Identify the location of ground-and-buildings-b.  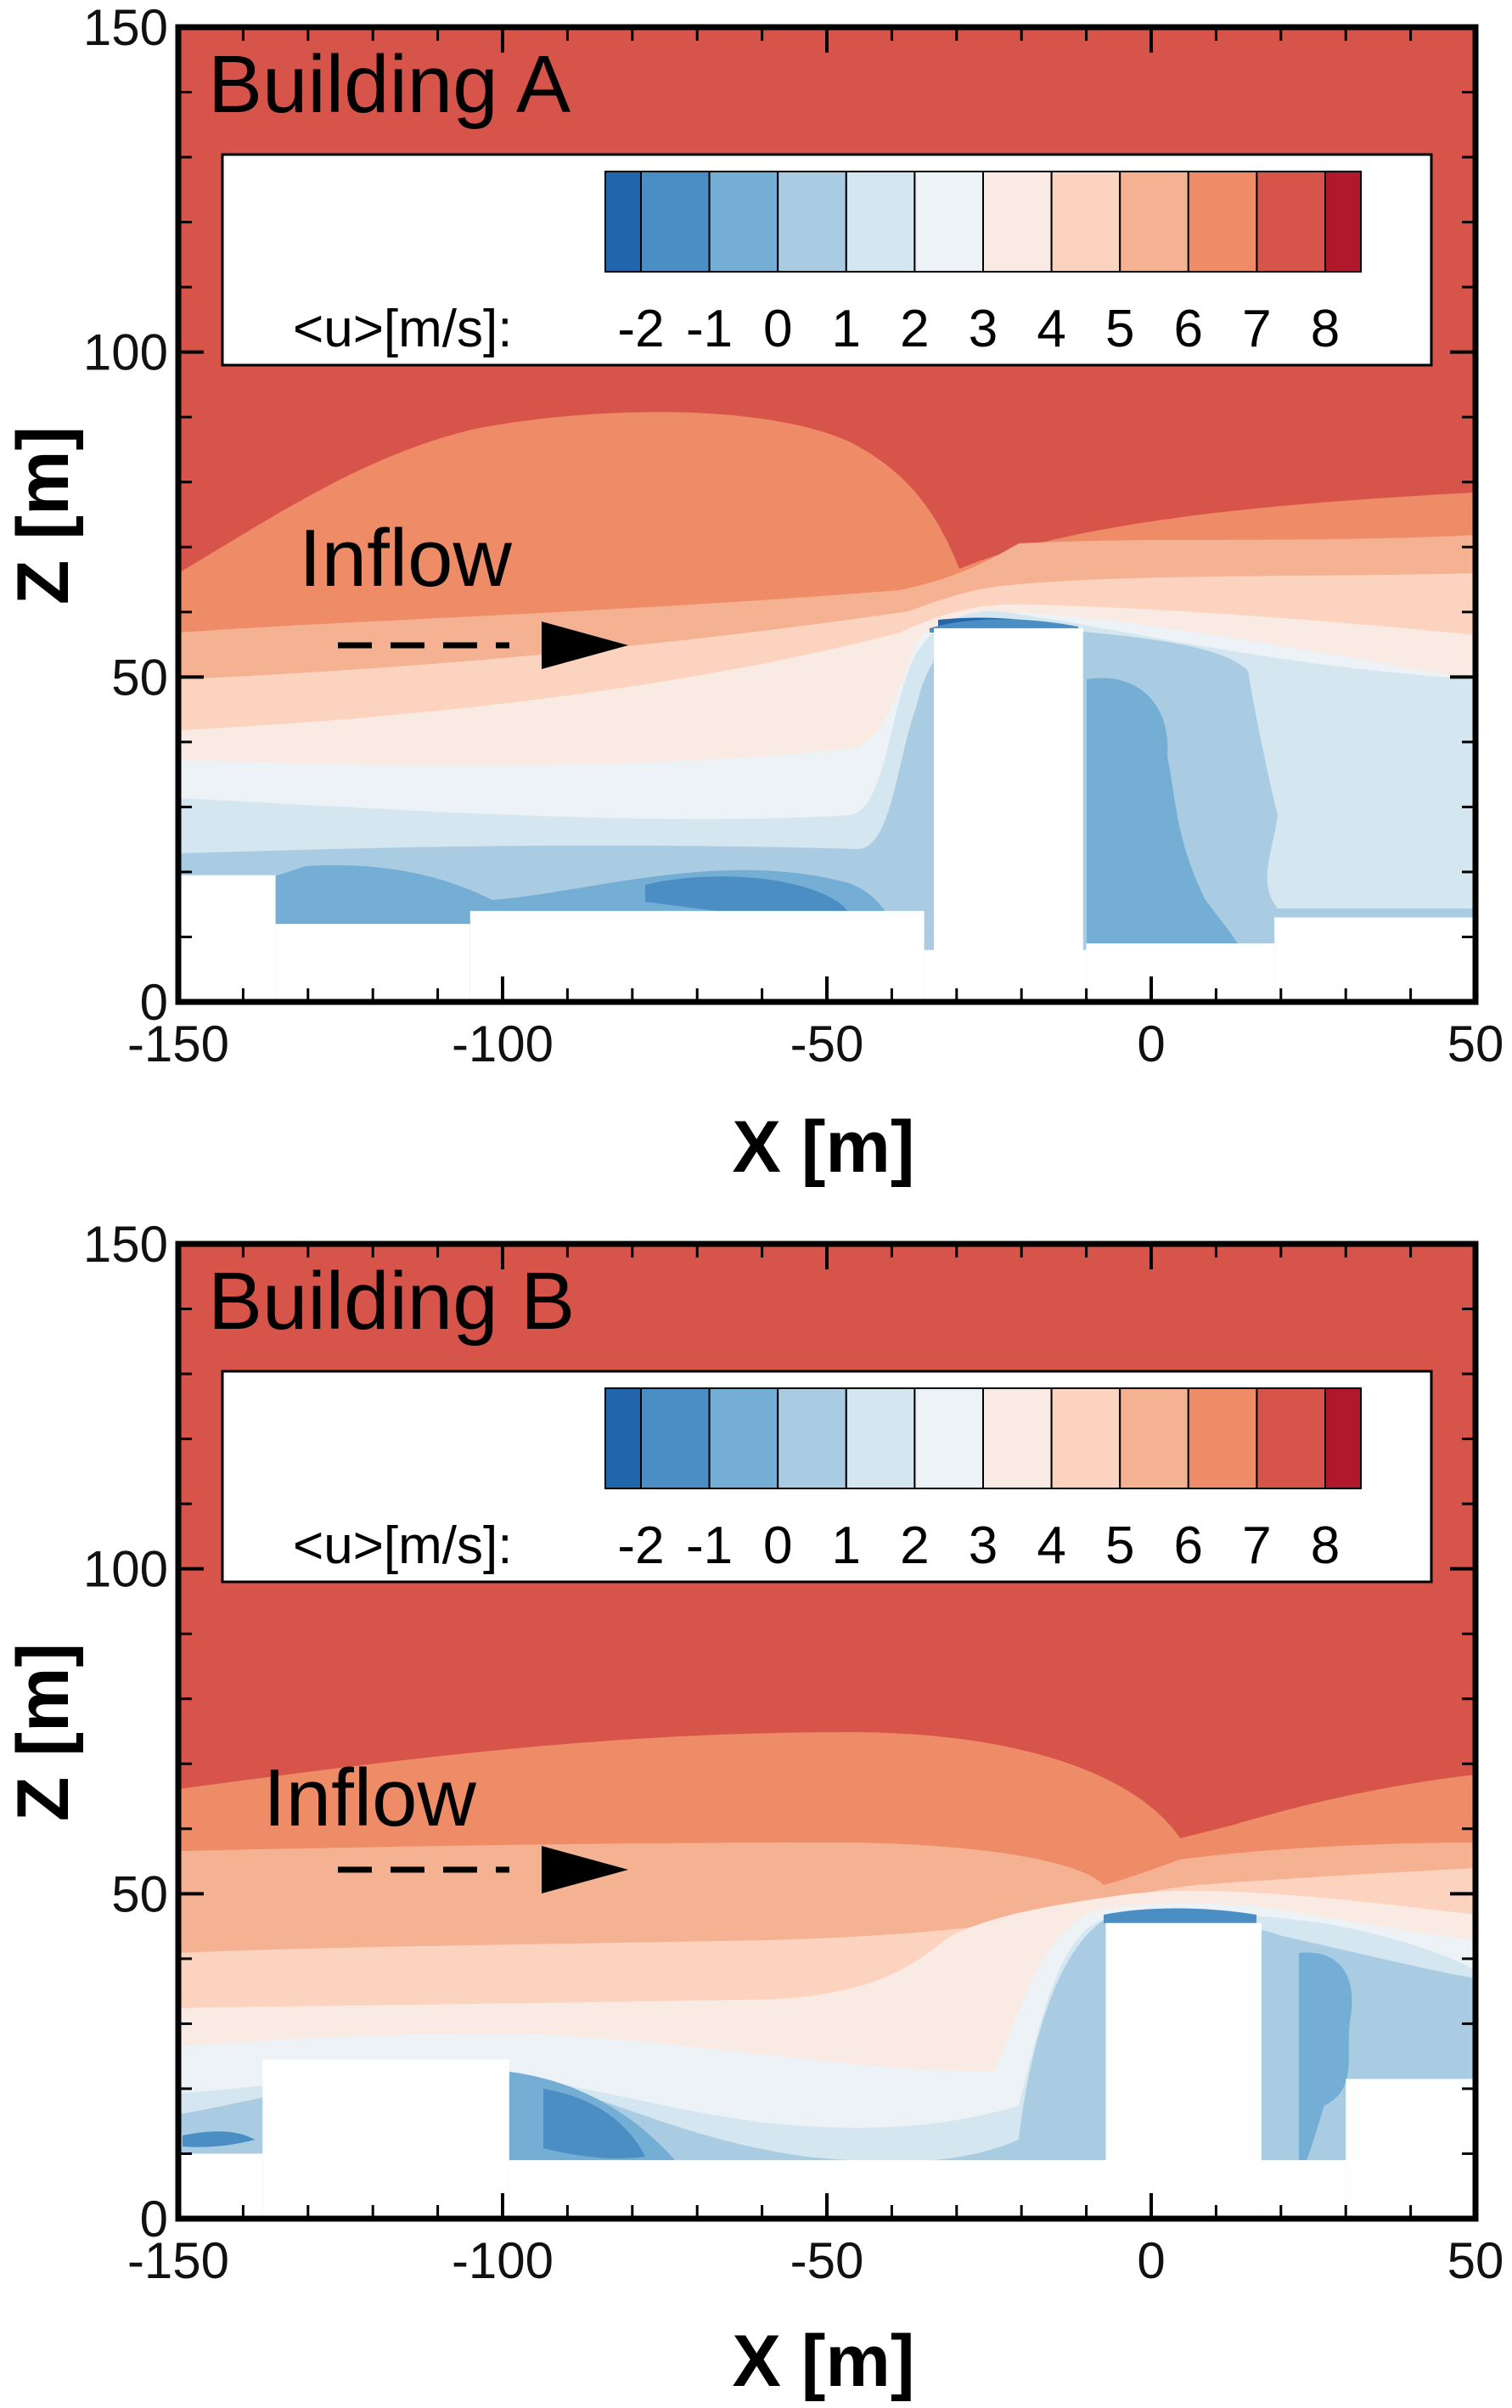
(826, 2070).